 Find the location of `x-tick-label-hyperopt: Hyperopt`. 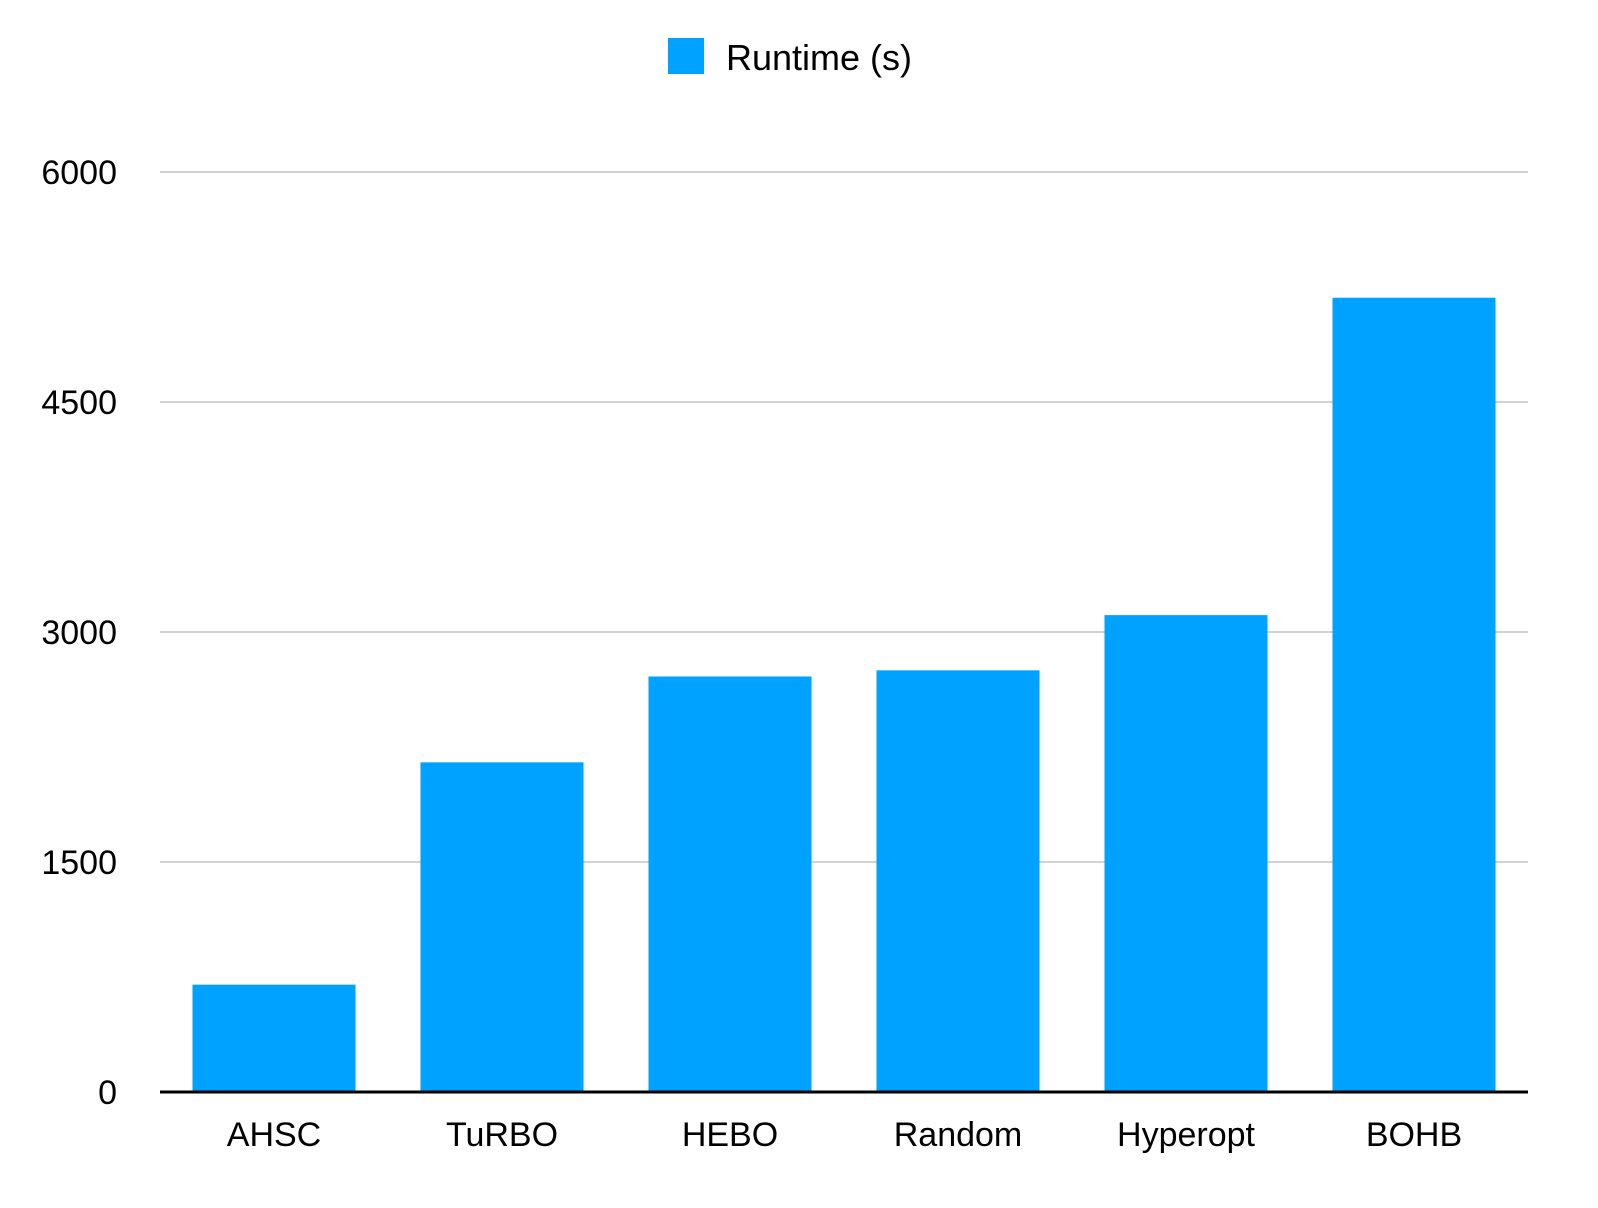

x-tick-label-hyperopt: Hyperopt is located at coordinates (1186, 1135).